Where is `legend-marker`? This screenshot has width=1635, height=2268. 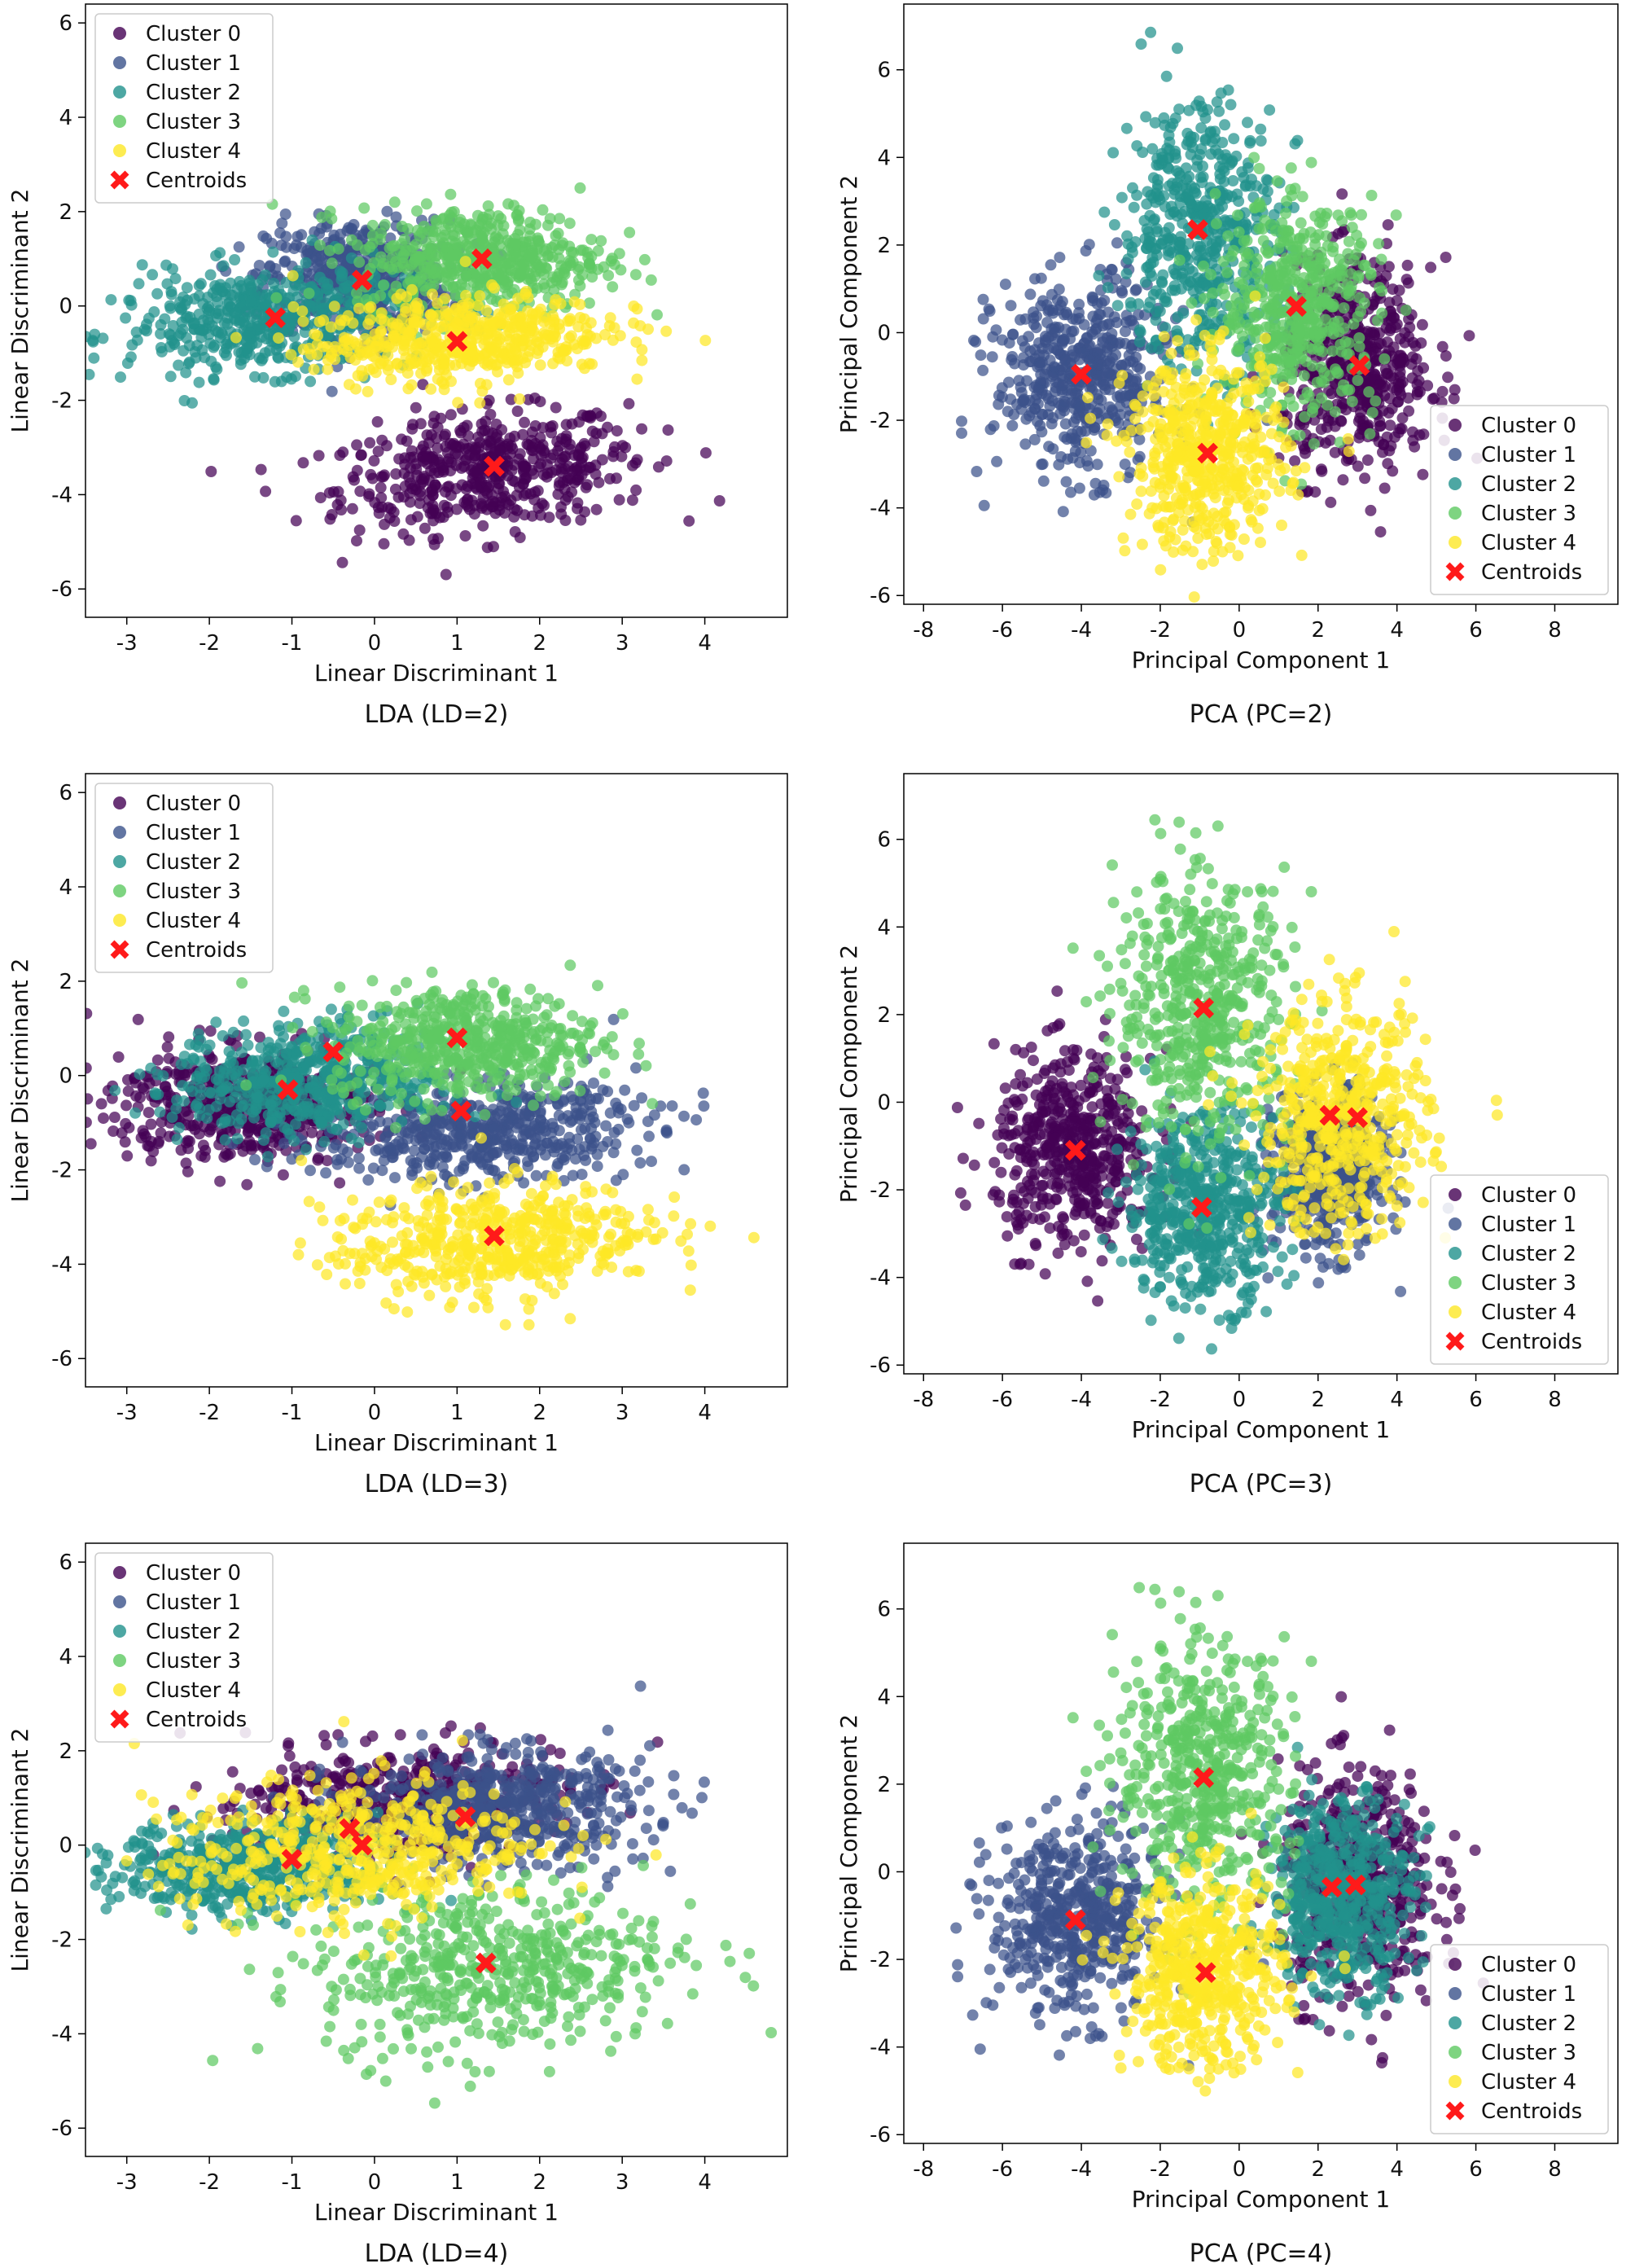
legend-marker is located at coordinates (119, 33).